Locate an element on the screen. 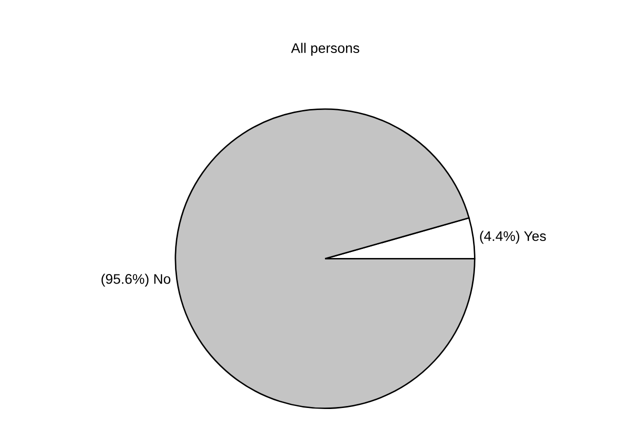 The width and height of the screenshot is (638, 448). slice-label: (4.4%) Yes is located at coordinates (513, 237).